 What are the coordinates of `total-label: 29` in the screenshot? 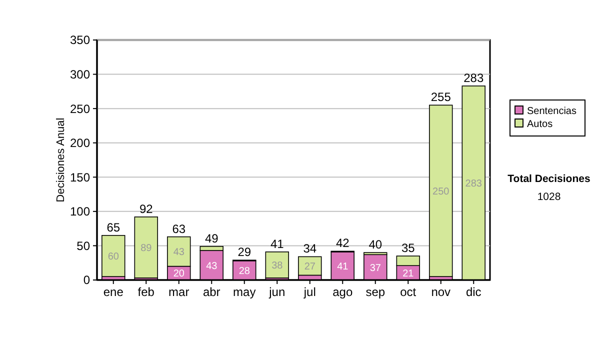 It's located at (245, 252).